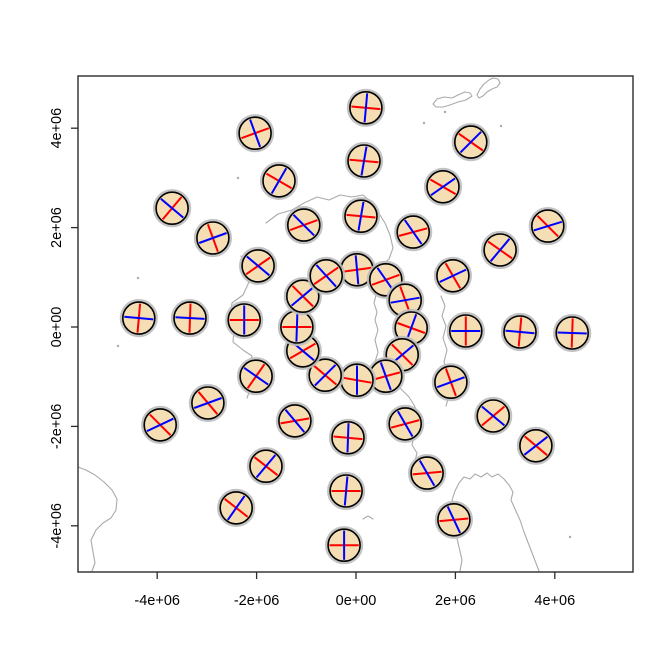  Describe the element at coordinates (57, 427) in the screenshot. I see `y-tick-label: -2e+06` at that location.